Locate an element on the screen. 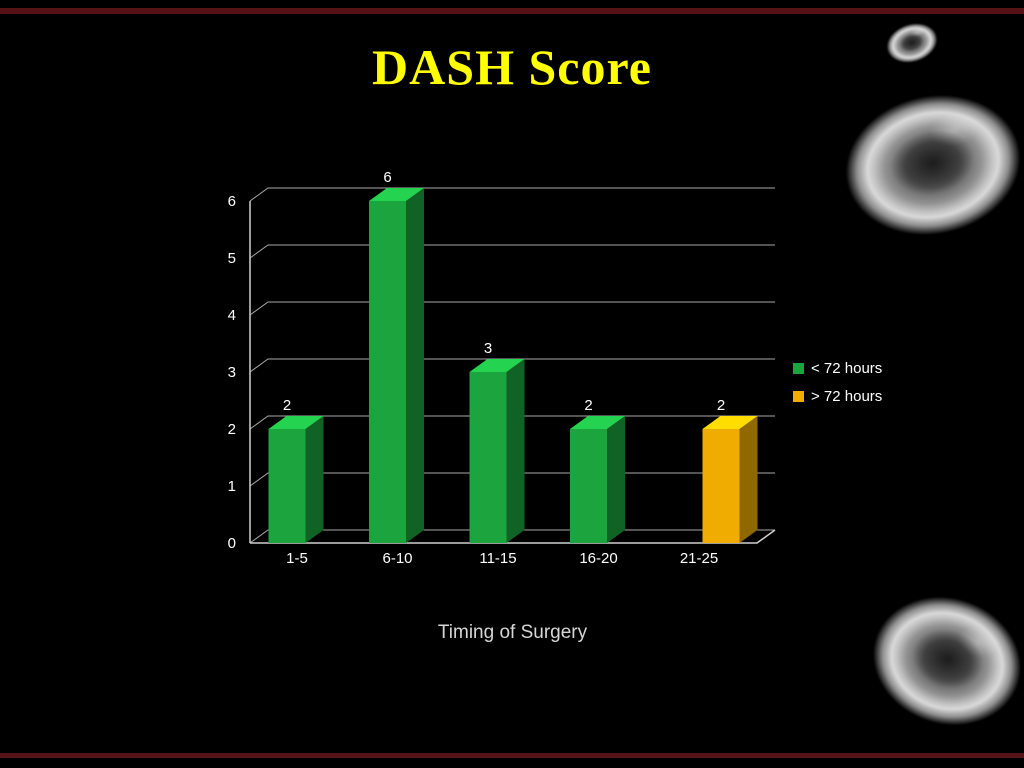 This screenshot has width=1024, height=768. legend-swatch-green-icon is located at coordinates (798, 368).